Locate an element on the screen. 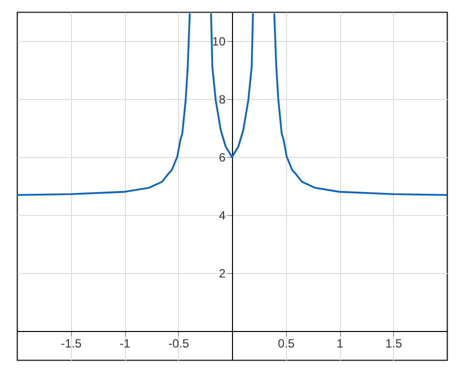 The image size is (464, 377). x-tick-label: 0.5 is located at coordinates (286, 343).